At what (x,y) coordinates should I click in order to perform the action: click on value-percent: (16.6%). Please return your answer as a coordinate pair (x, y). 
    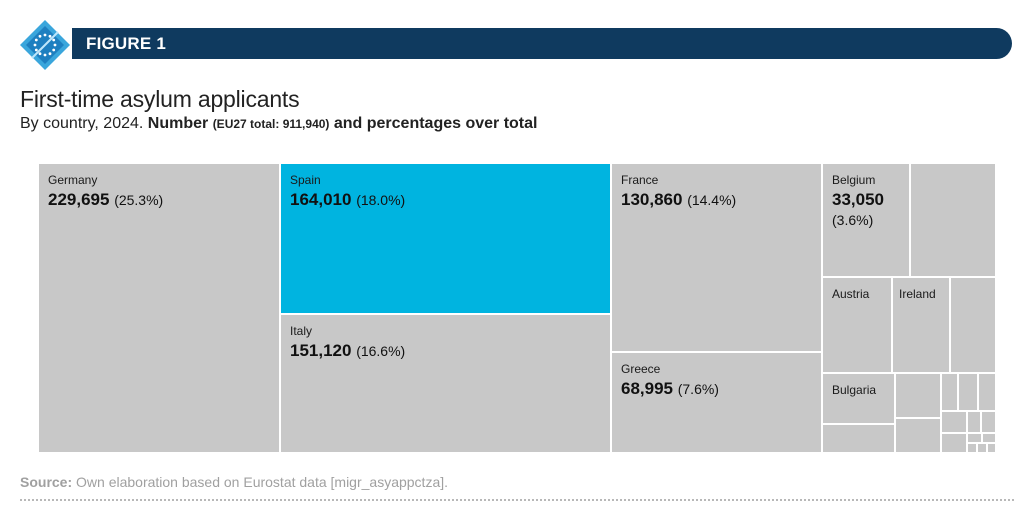
    Looking at the image, I should click on (381, 351).